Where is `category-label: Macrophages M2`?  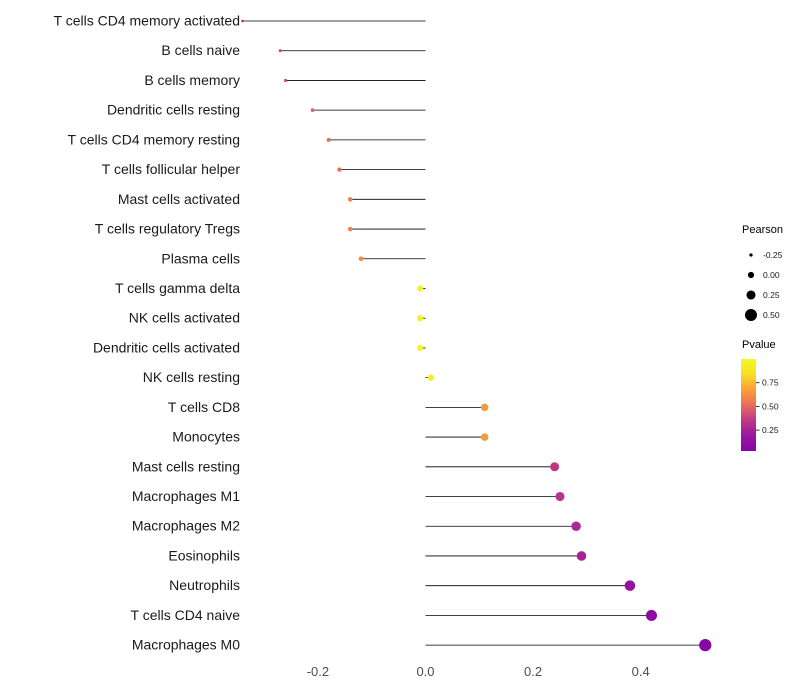
category-label: Macrophages M2 is located at coordinates (186, 526).